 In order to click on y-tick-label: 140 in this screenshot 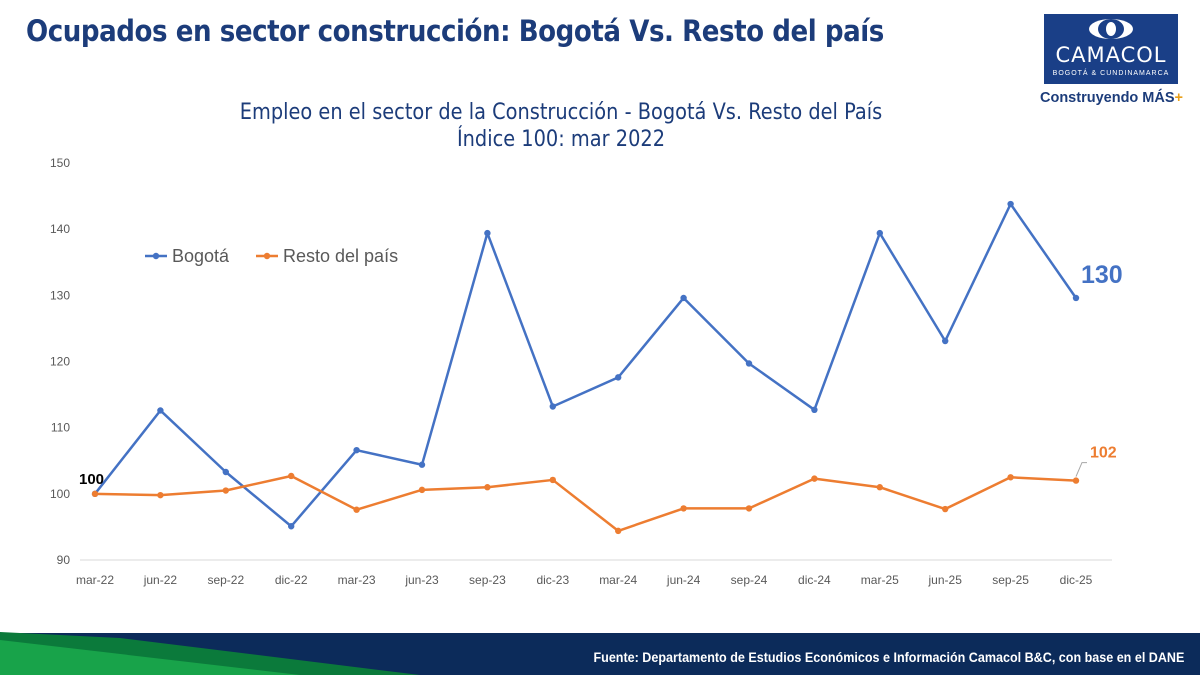, I will do `click(60, 229)`.